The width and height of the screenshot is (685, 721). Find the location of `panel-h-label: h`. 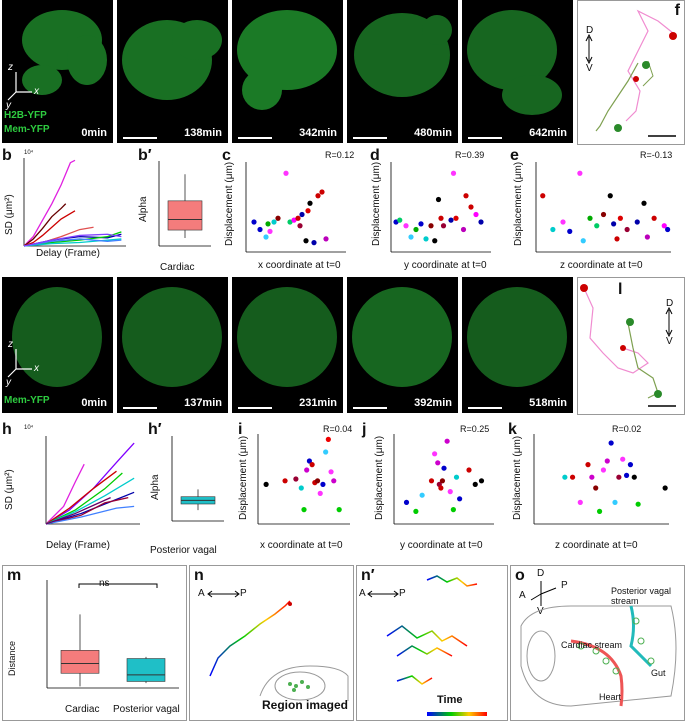

panel-h-label: h is located at coordinates (7, 429).